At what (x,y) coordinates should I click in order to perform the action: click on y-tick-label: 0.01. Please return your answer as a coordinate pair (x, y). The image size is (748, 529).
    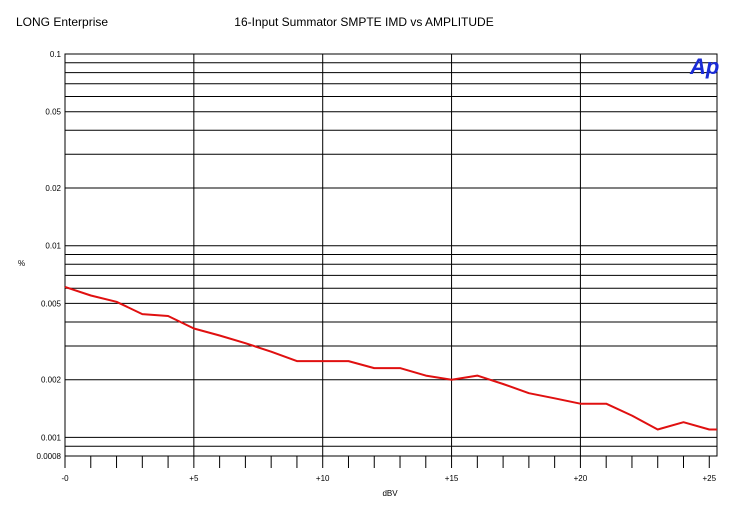
    Looking at the image, I should click on (53, 246).